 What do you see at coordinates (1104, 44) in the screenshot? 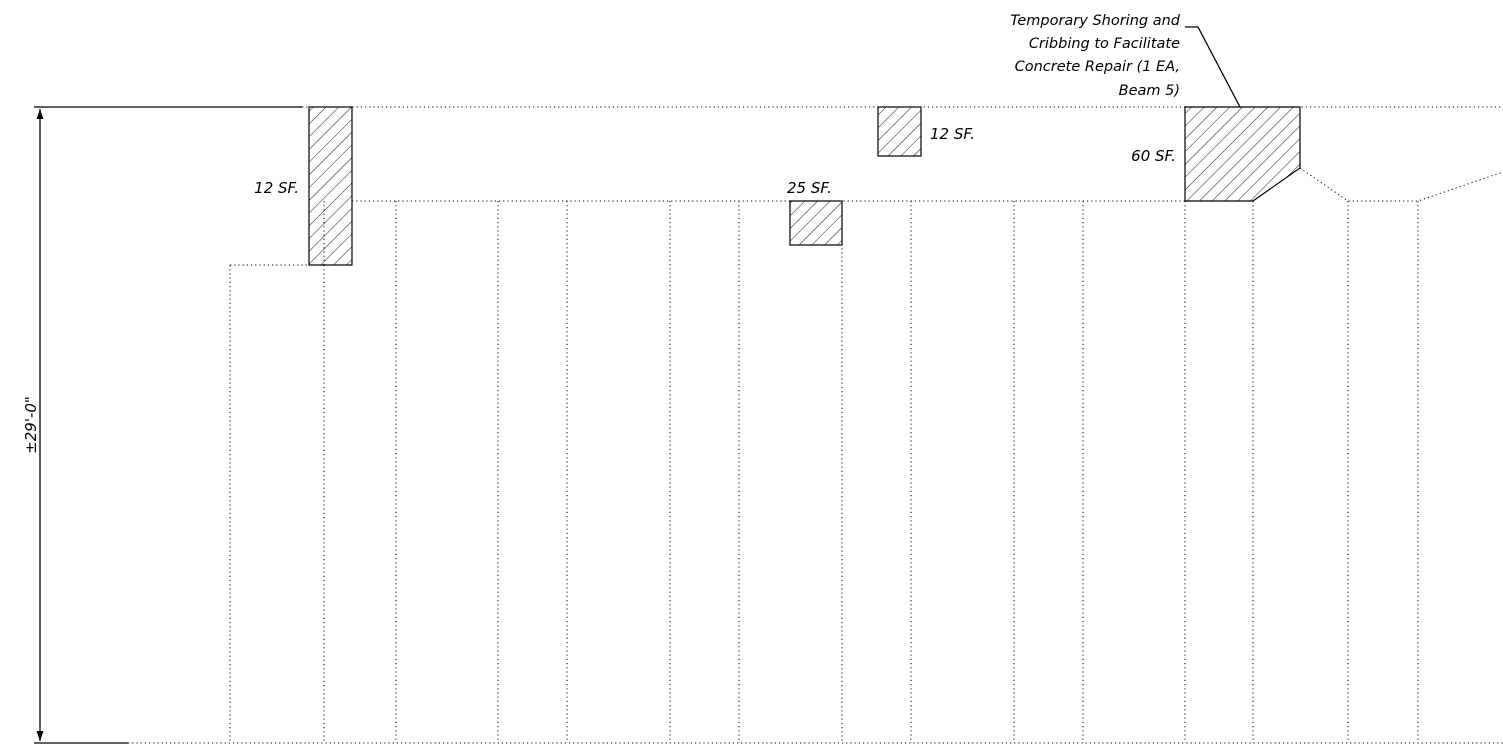
I see `callout-line-2: Cribbing to Facilitate` at bounding box center [1104, 44].